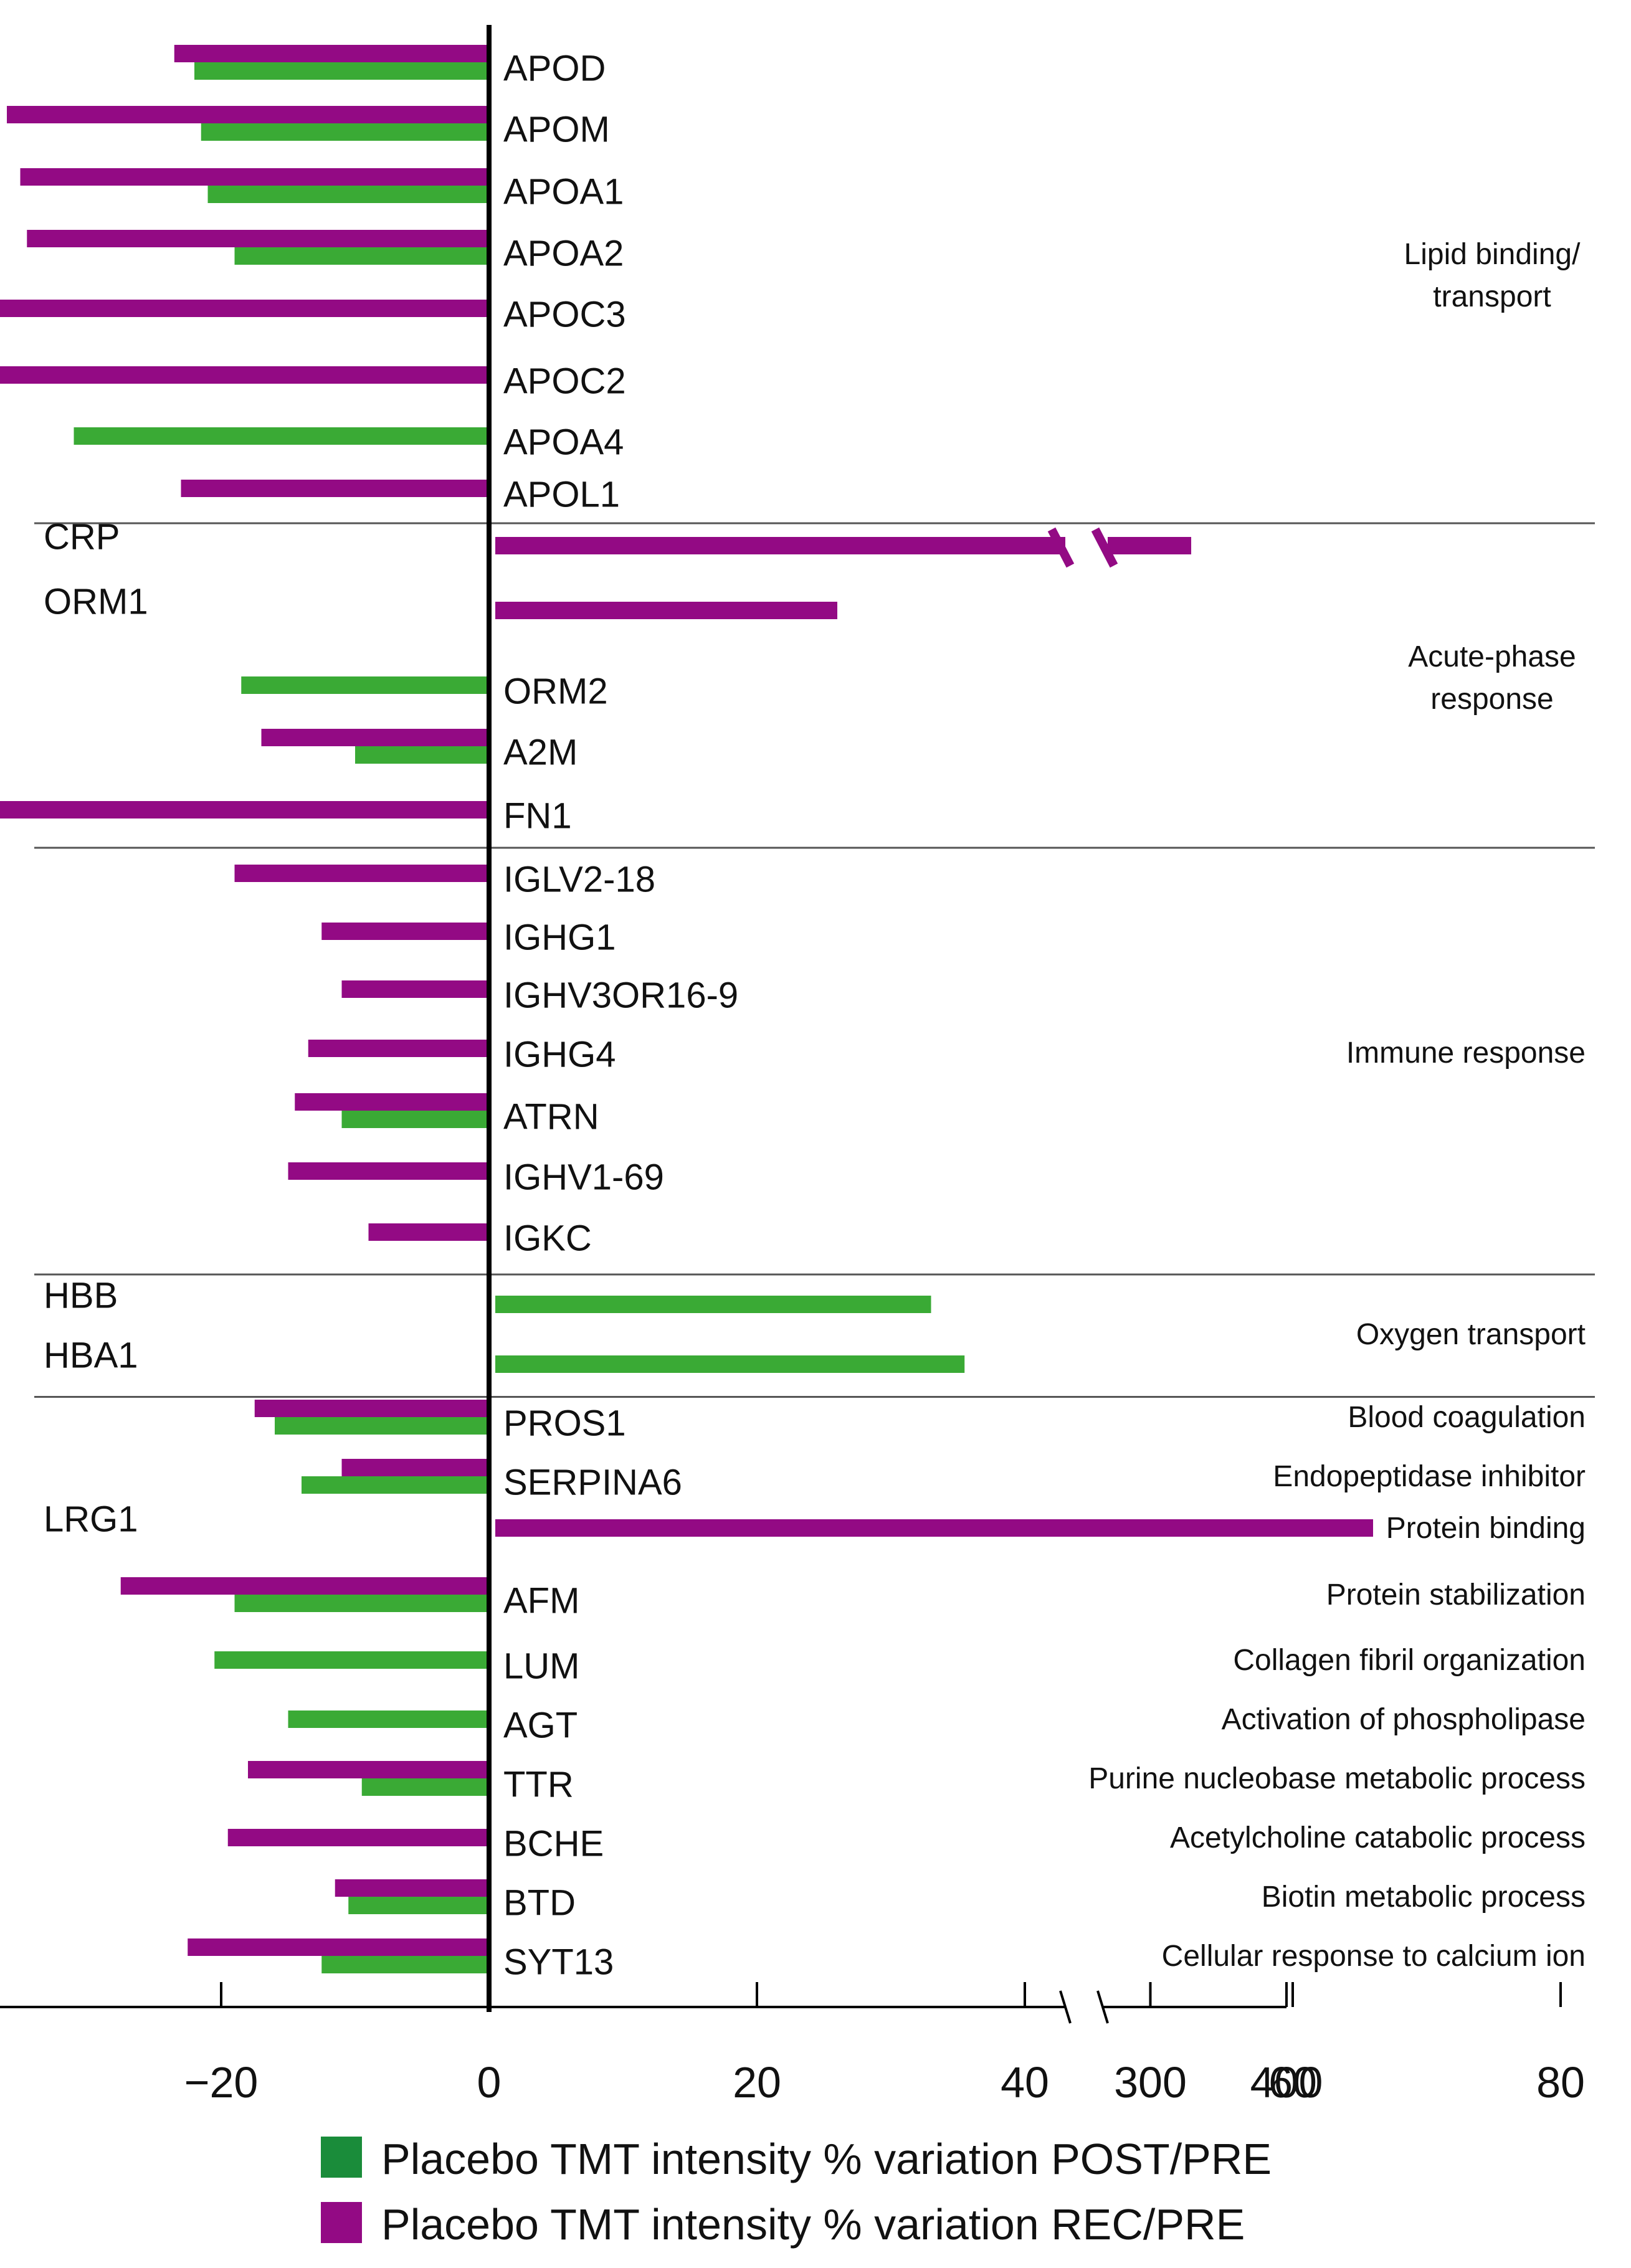 The image size is (1631, 2268). Describe the element at coordinates (375, 737) in the screenshot. I see `bar-a2m-rec` at that location.